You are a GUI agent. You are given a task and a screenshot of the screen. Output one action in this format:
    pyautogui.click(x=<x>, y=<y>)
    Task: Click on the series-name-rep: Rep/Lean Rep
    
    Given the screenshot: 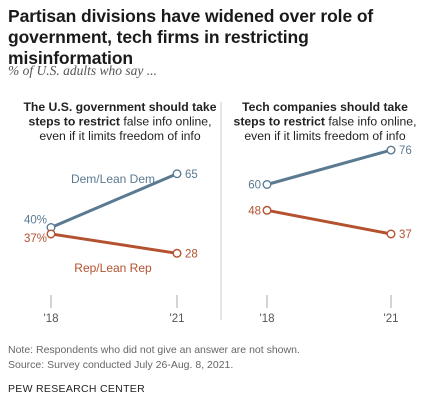 What is the action you would take?
    pyautogui.click(x=113, y=268)
    